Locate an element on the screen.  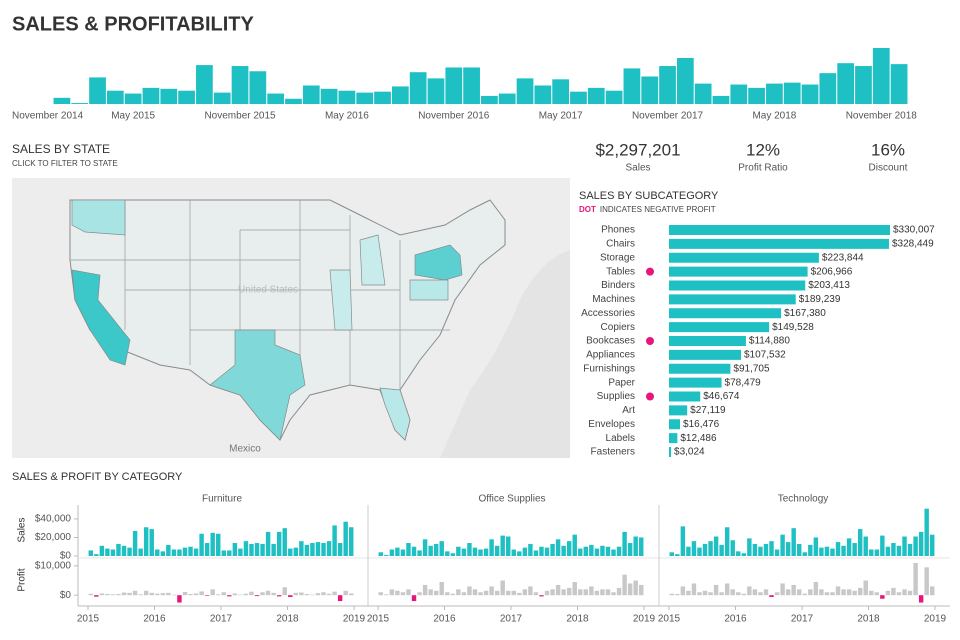
category-label: Binders is located at coordinates (618, 285).